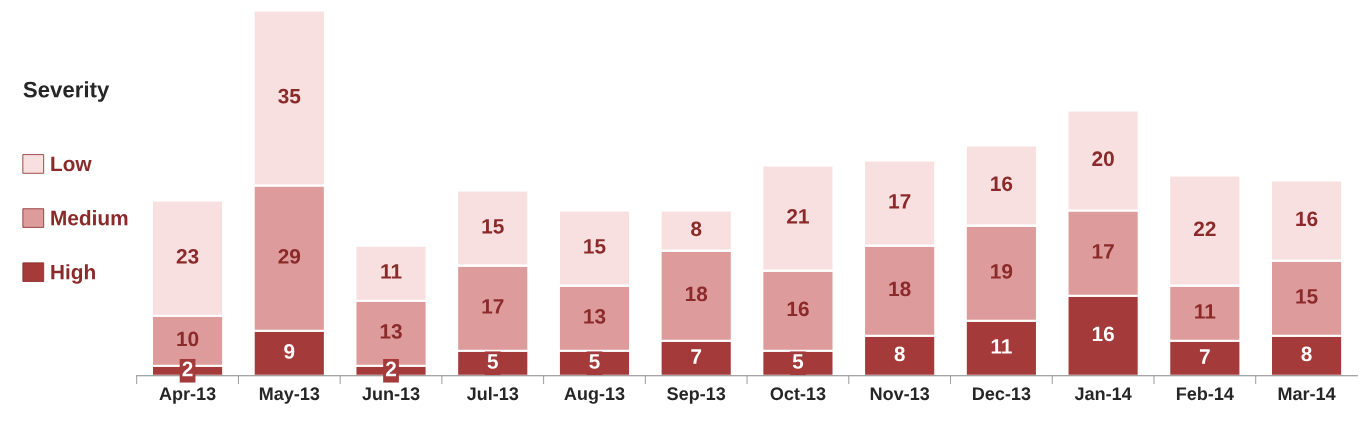 Image resolution: width=1367 pixels, height=427 pixels. What do you see at coordinates (798, 394) in the screenshot?
I see `x-tick-label: Oct-13` at bounding box center [798, 394].